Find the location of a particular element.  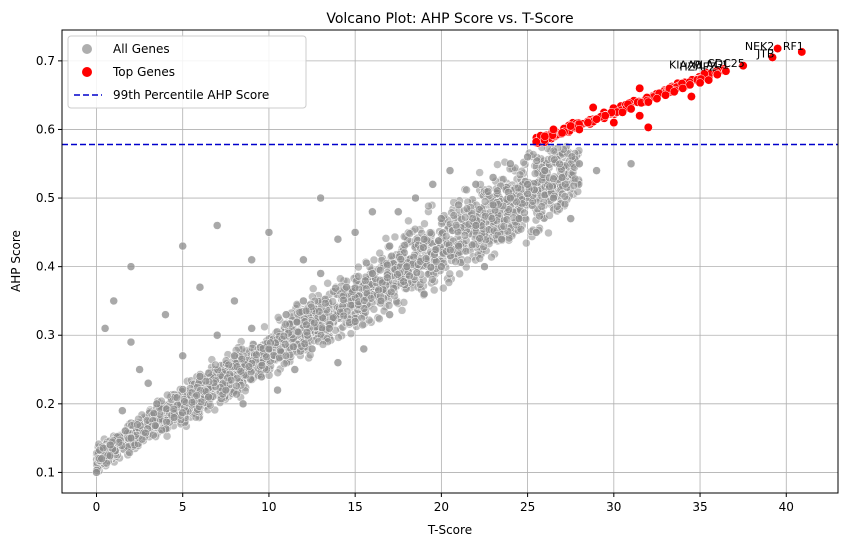

legend-marker-top-genes is located at coordinates (87, 72).